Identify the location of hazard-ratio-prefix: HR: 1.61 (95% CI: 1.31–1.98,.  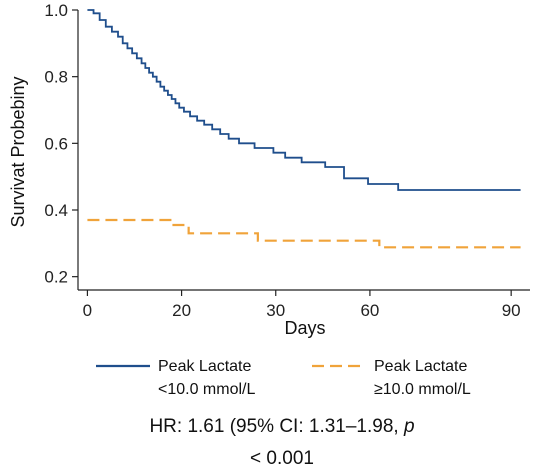
(276, 426).